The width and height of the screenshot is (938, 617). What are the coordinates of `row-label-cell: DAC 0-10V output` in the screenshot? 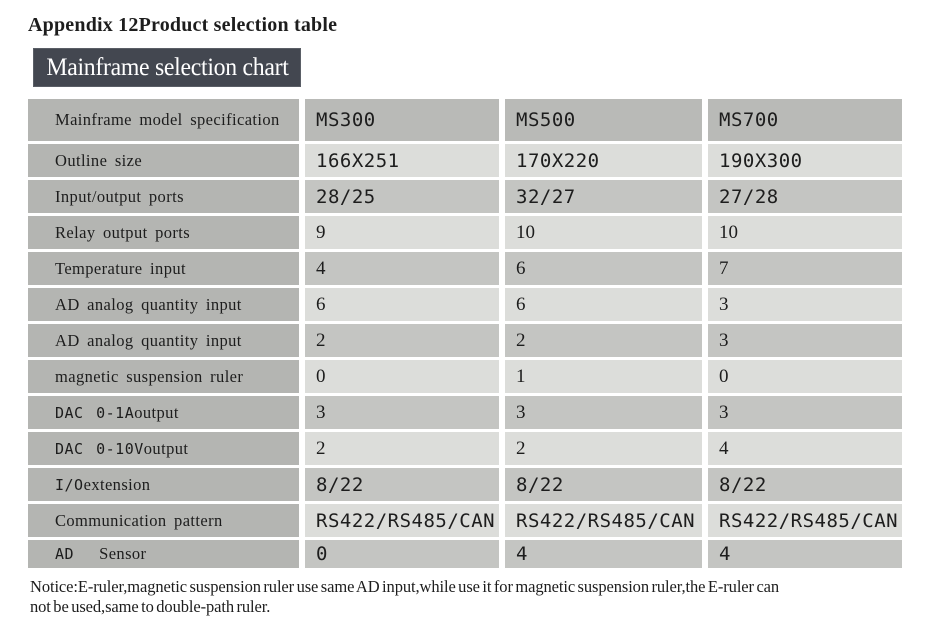 It's located at (163, 448).